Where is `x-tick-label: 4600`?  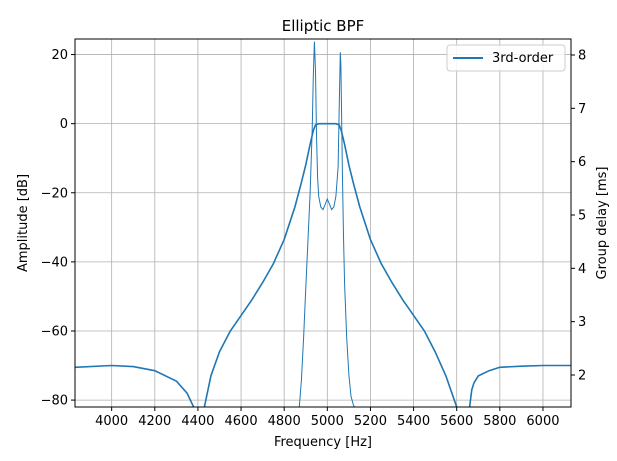 x-tick-label: 4600 is located at coordinates (241, 421).